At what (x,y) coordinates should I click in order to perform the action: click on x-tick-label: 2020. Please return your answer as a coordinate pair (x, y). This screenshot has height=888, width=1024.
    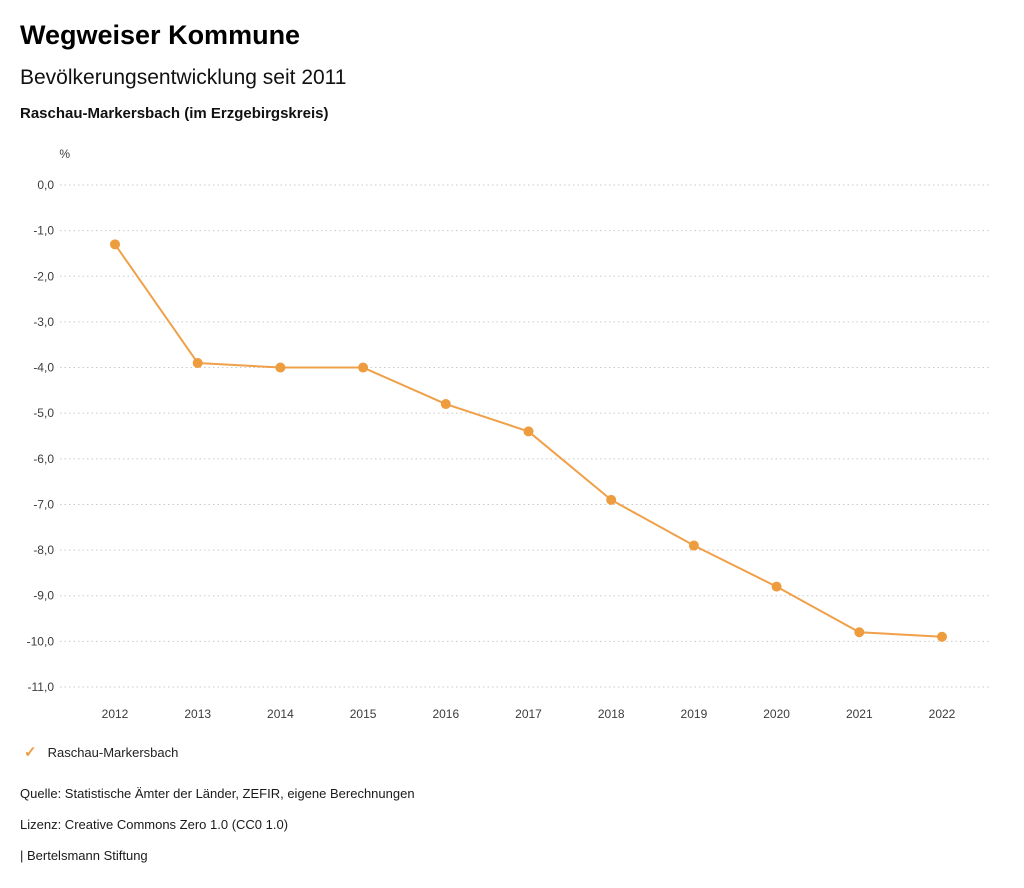
    Looking at the image, I should click on (776, 714).